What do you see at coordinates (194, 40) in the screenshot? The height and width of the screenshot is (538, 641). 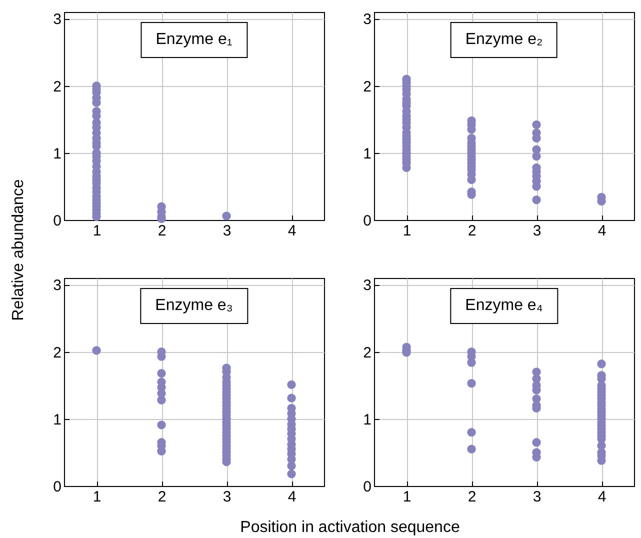 I see `text: Enzyme e₁` at bounding box center [194, 40].